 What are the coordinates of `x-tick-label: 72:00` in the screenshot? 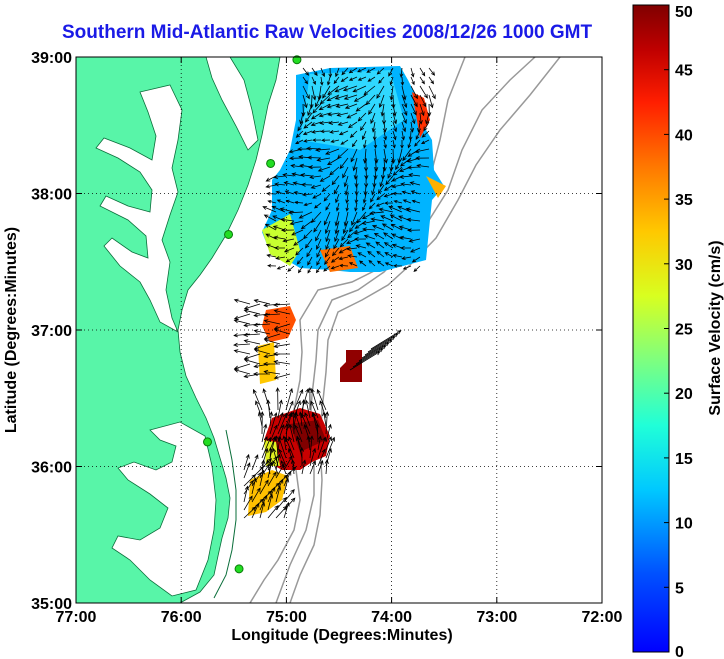 It's located at (602, 617).